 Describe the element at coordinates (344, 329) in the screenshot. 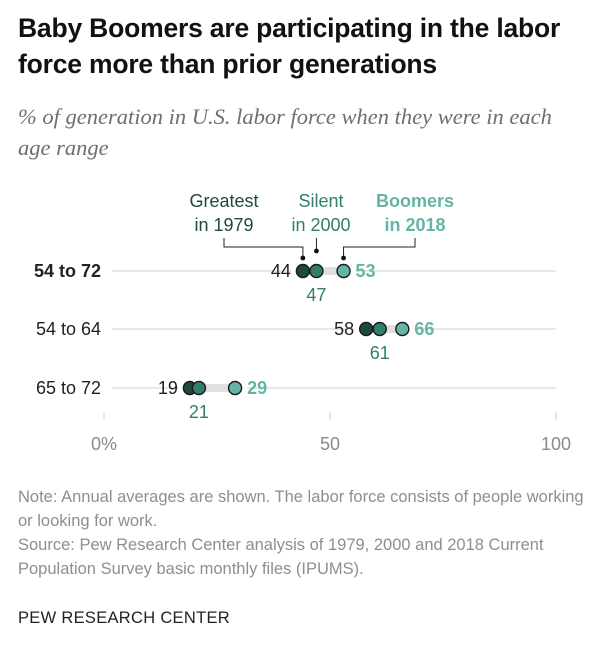

I see `data-label: 58` at that location.